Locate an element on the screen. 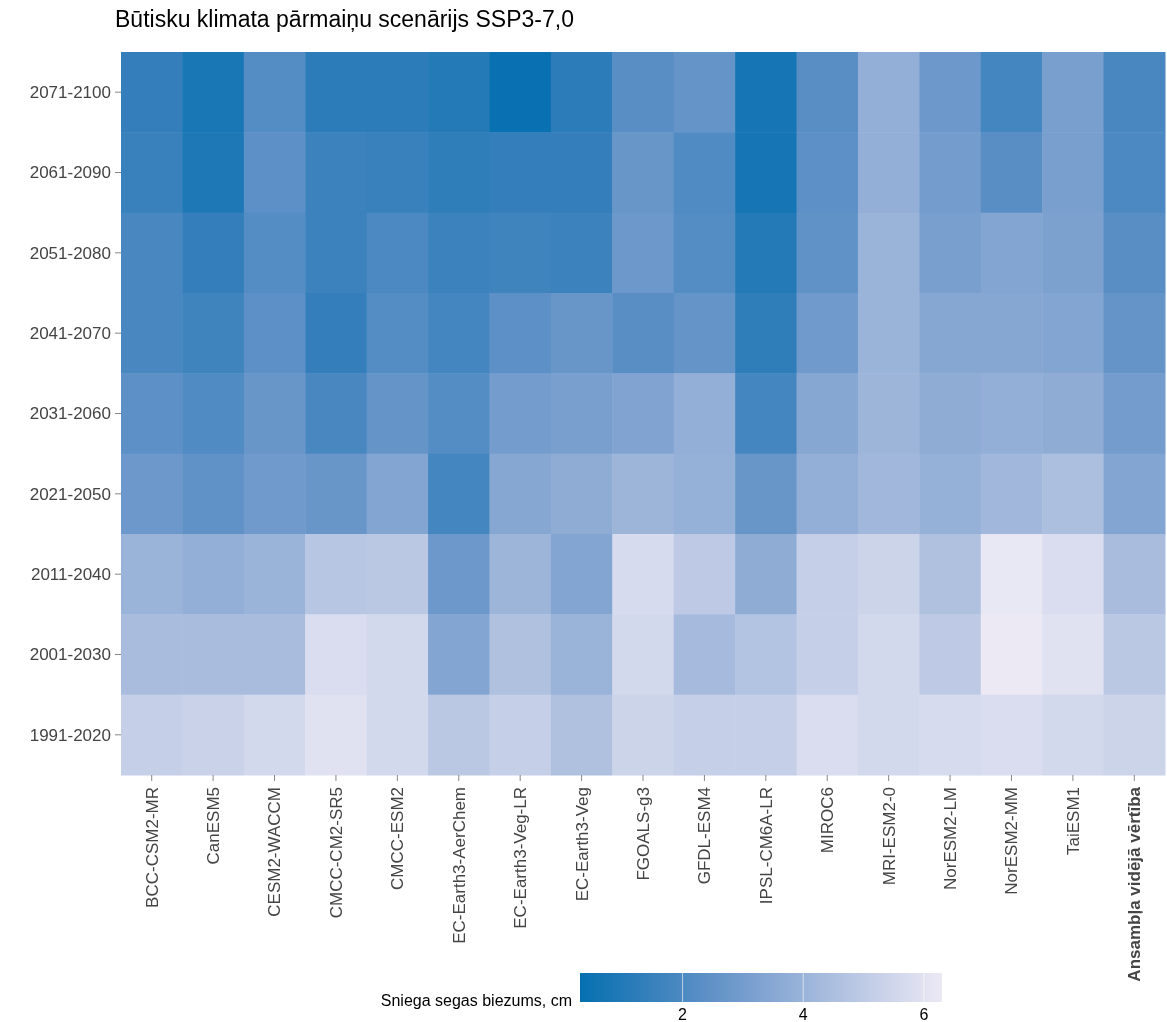 This screenshot has width=1167, height=1022. y-tick-label: 2011-2040 is located at coordinates (70, 575).